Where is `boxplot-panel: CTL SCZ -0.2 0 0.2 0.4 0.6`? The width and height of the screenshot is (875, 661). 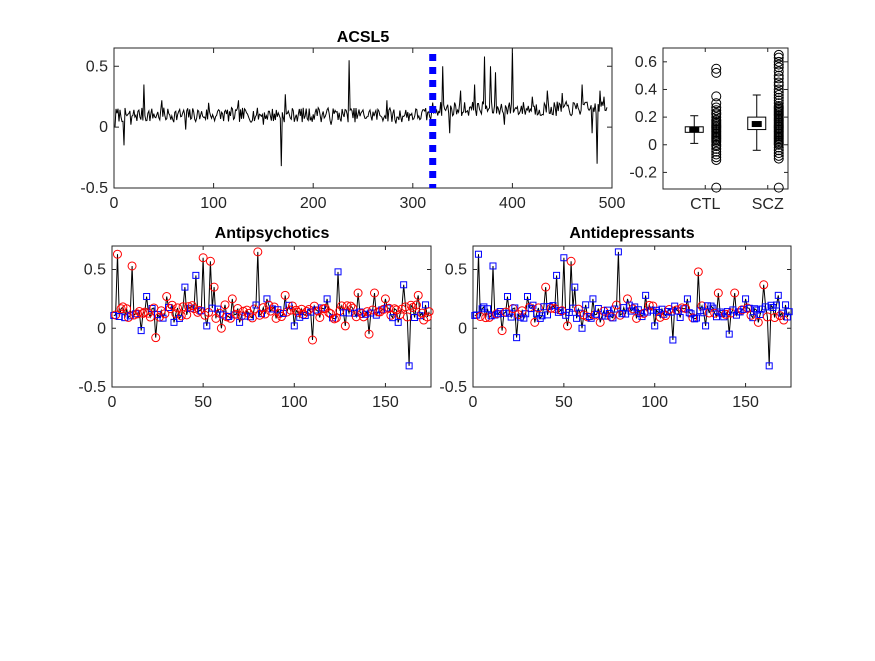 boxplot-panel: CTL SCZ -0.2 0 0.2 0.4 0.6 is located at coordinates (709, 130).